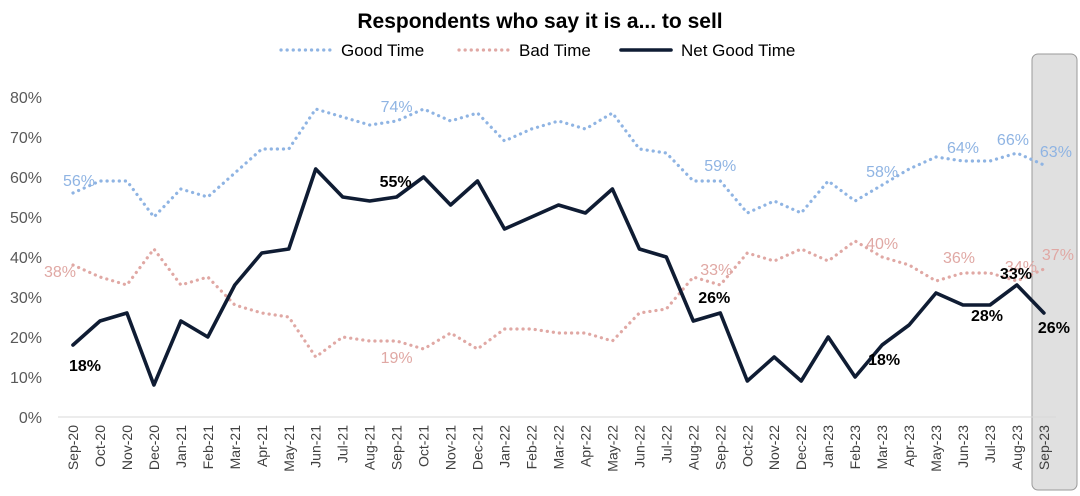 Image resolution: width=1080 pixels, height=496 pixels. What do you see at coordinates (262, 446) in the screenshot?
I see `x-tick-label: Apr-21` at bounding box center [262, 446].